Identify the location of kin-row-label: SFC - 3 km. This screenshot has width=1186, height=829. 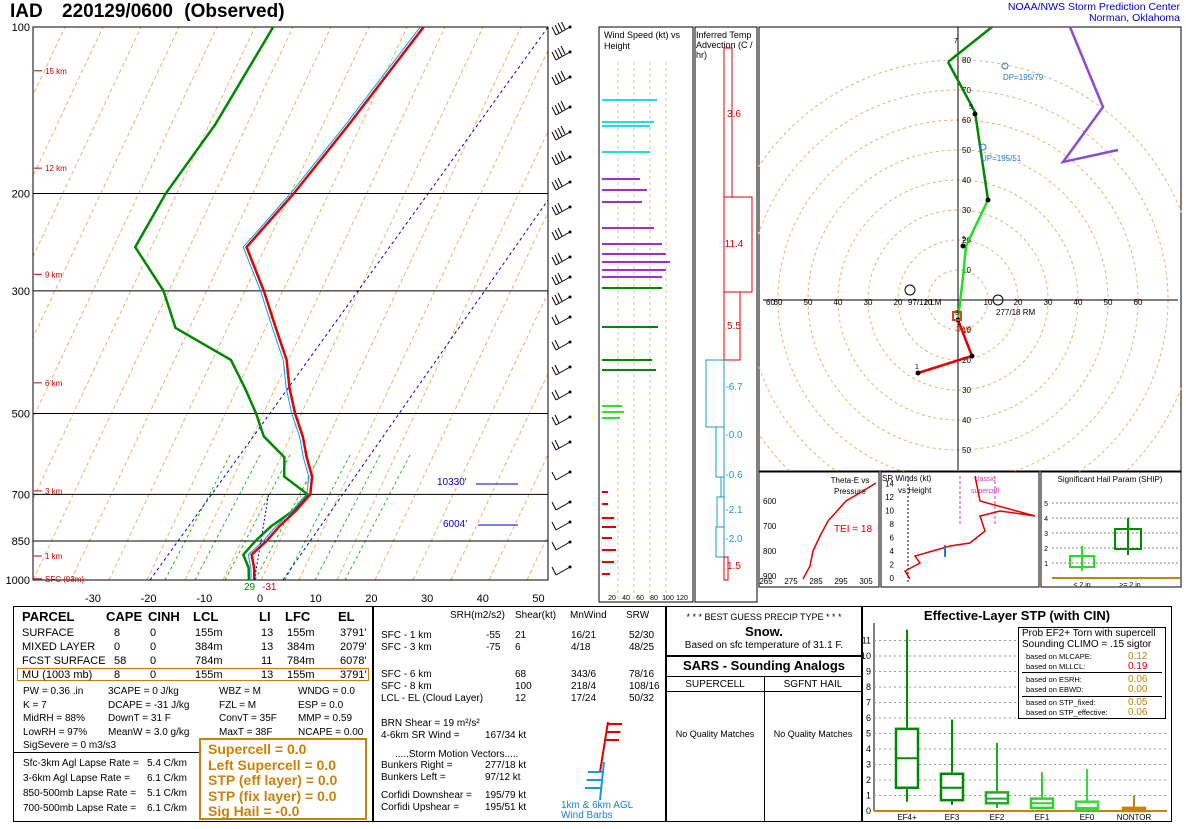
(406, 647).